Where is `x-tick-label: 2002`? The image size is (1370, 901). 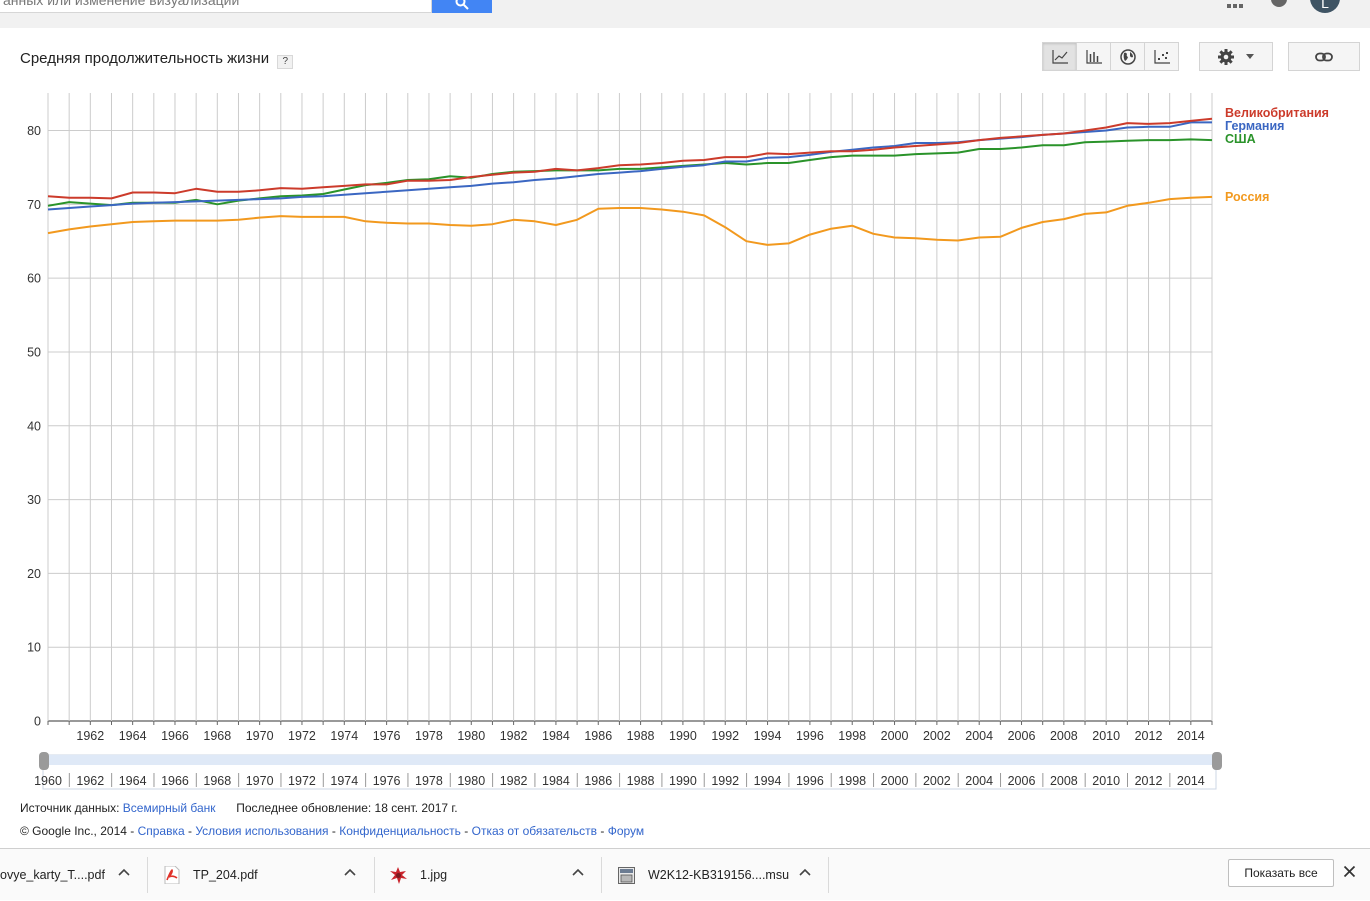 x-tick-label: 2002 is located at coordinates (937, 736).